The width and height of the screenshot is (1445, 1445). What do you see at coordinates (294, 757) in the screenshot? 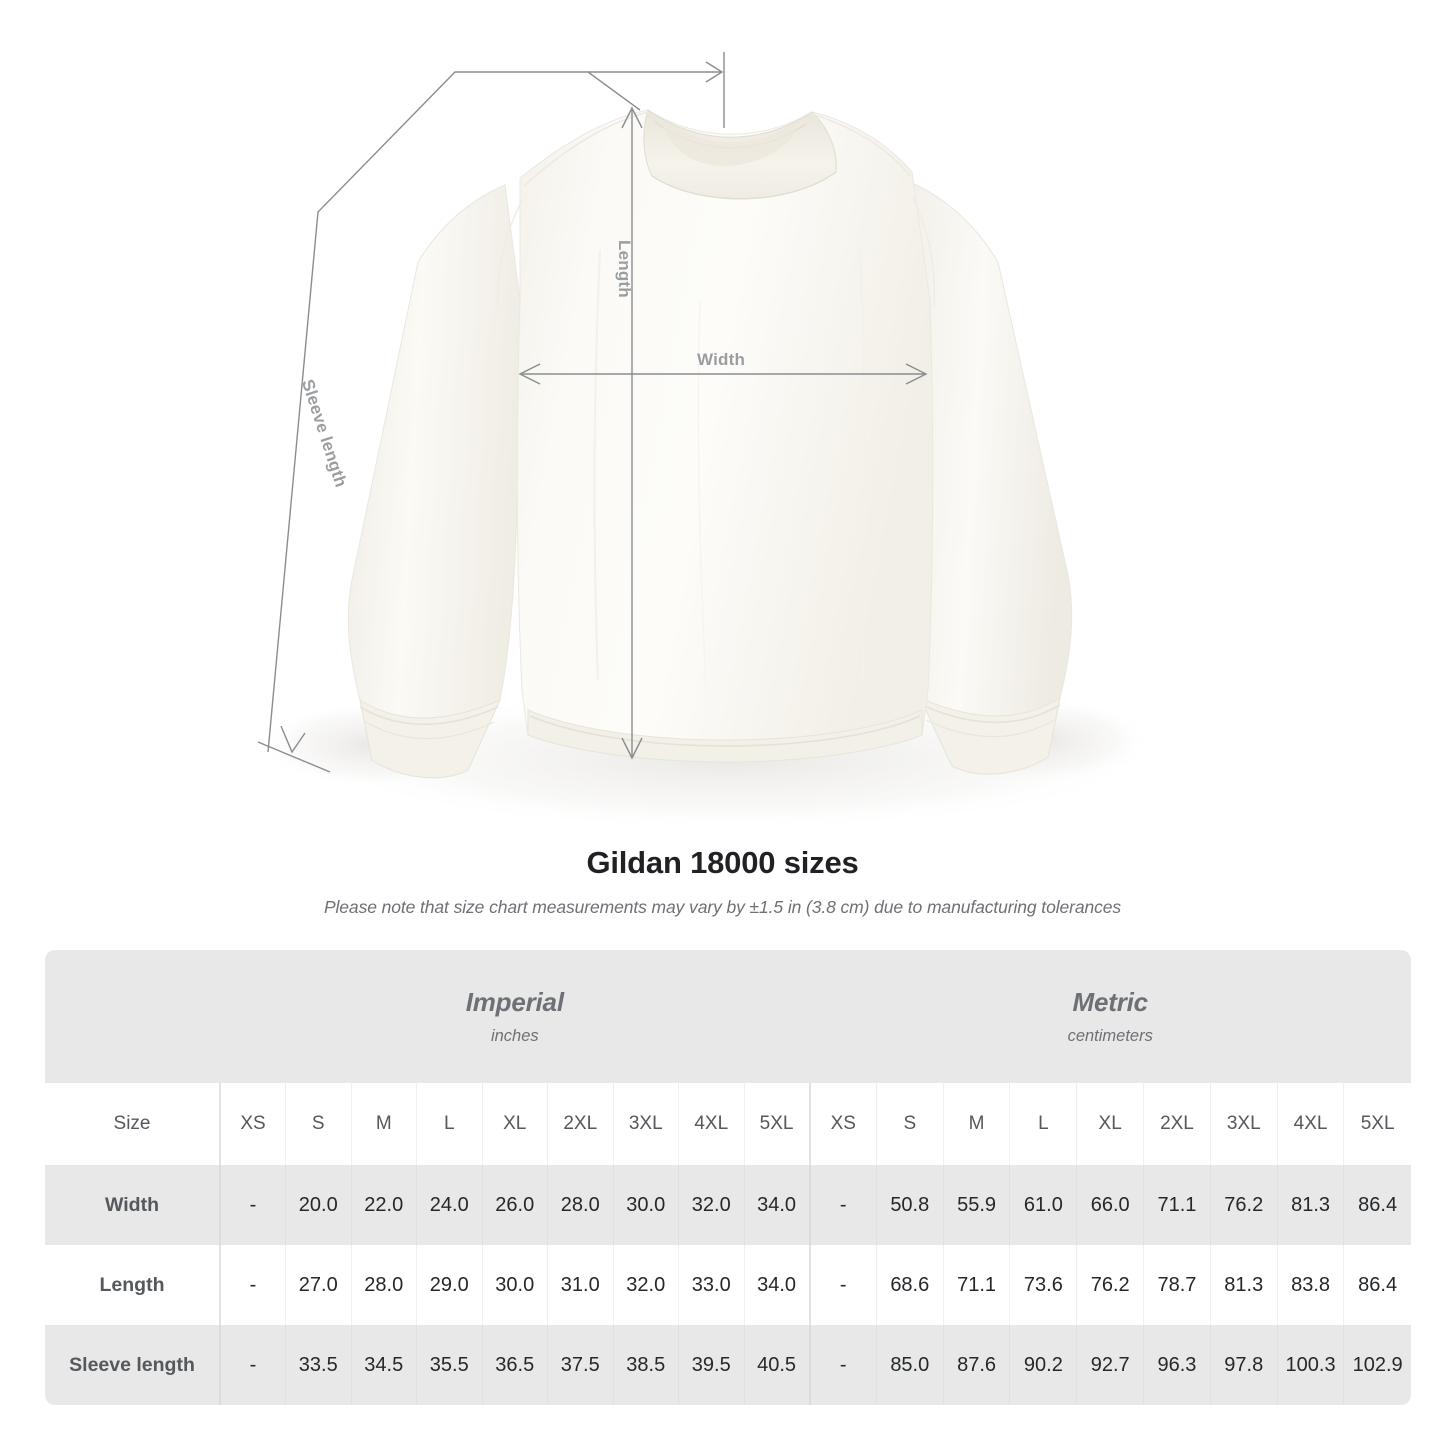
I see `sleeve-end-tick` at bounding box center [294, 757].